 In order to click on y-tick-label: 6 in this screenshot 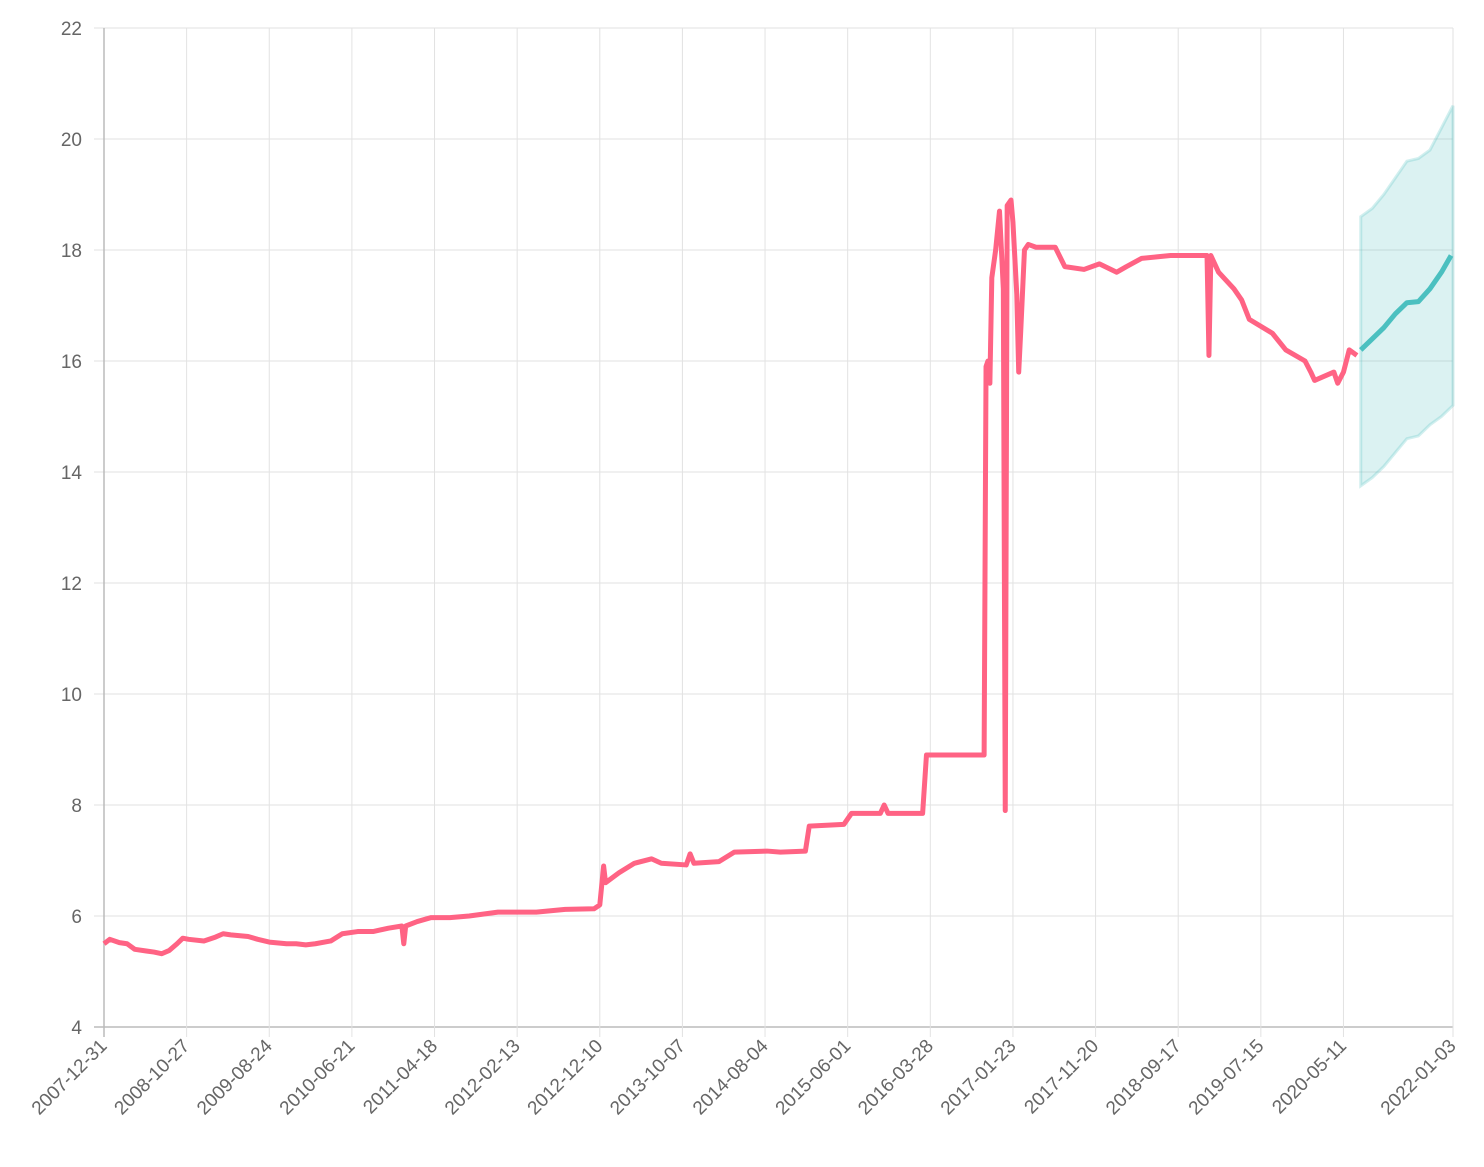, I will do `click(76, 917)`.